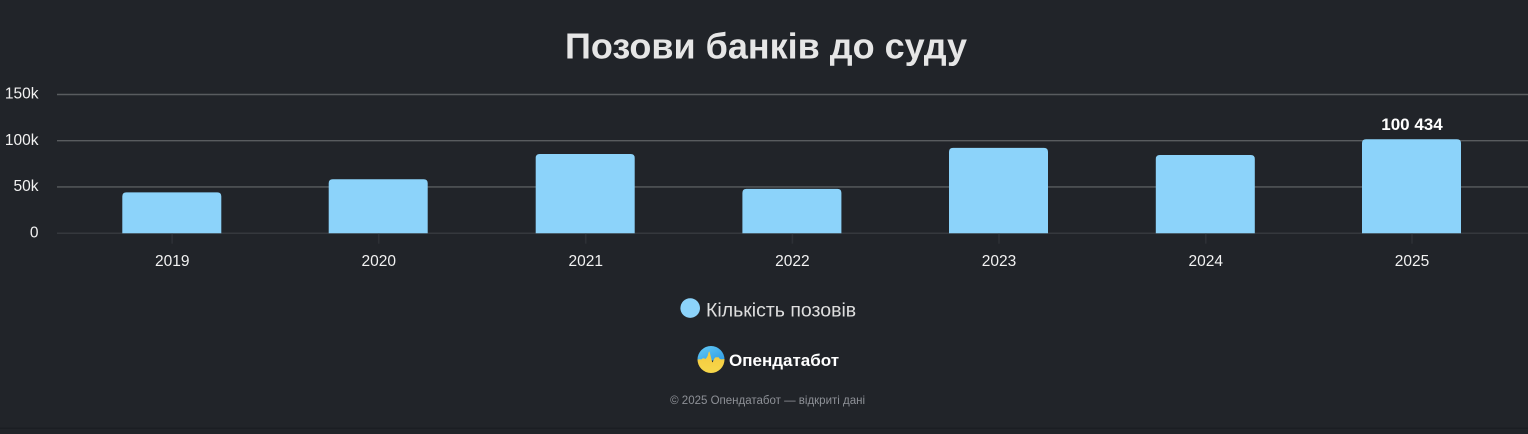 The image size is (1528, 434). What do you see at coordinates (784, 360) in the screenshot?
I see `svg-text: Опендатабот` at bounding box center [784, 360].